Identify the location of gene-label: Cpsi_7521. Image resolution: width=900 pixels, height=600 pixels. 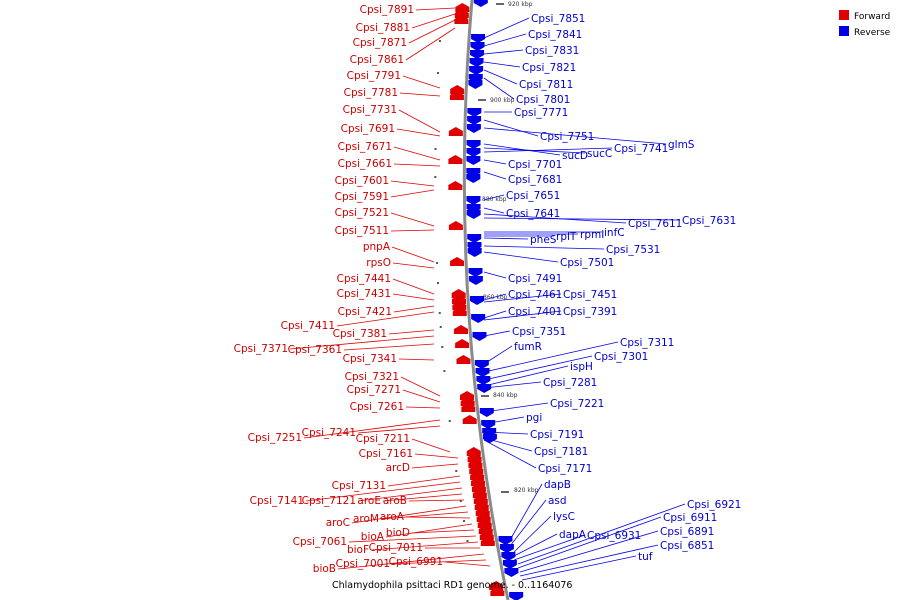
(362, 213).